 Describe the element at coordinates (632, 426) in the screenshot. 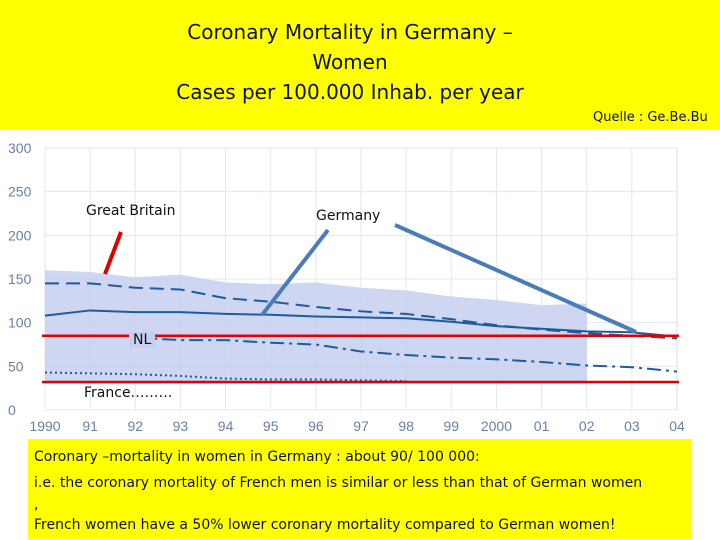

I see `x-tick-label-13: 03` at that location.